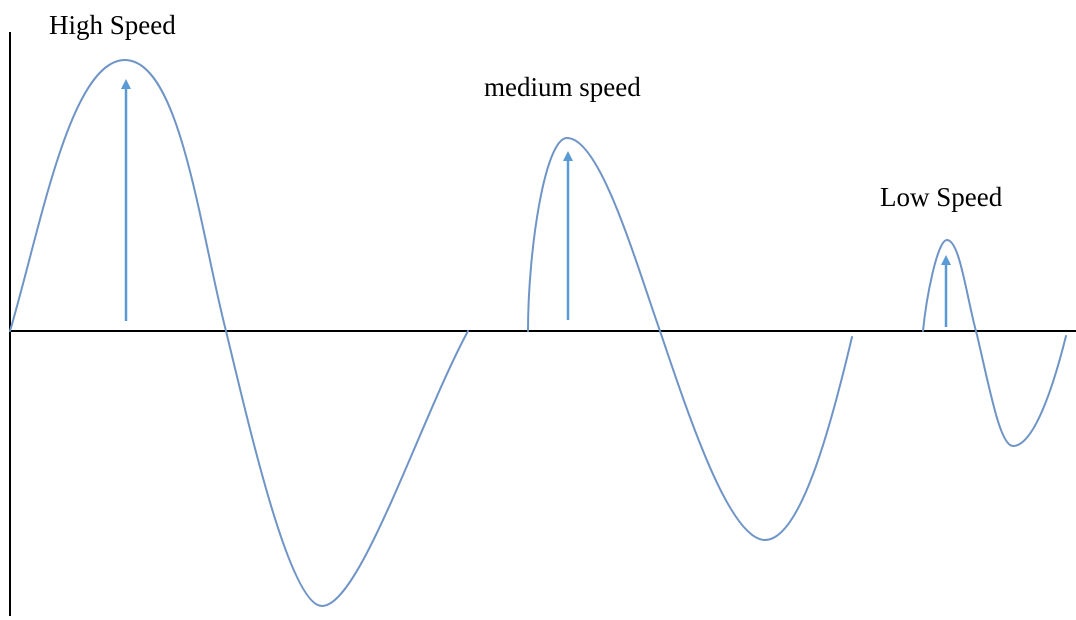 The width and height of the screenshot is (1076, 620). Describe the element at coordinates (112, 25) in the screenshot. I see `high-speed-label: High Speed` at that location.